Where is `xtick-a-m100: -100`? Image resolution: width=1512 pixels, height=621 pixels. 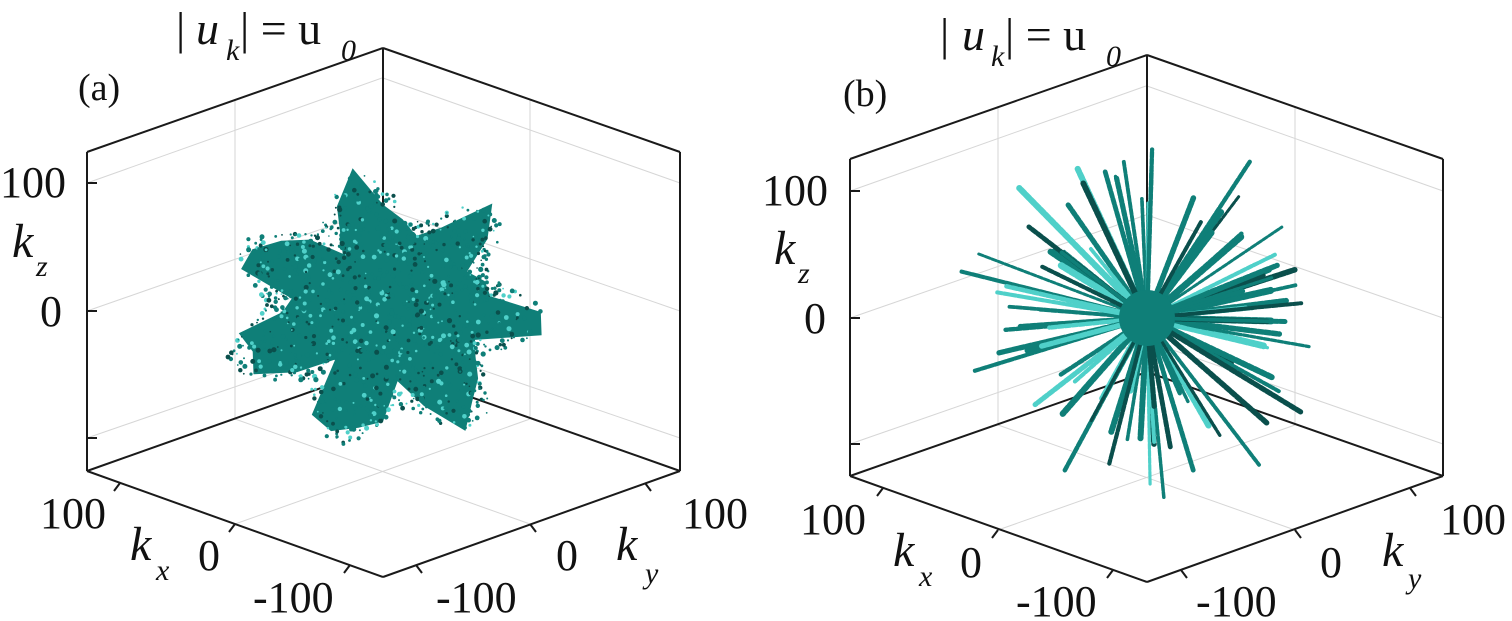
xtick-a-m100: -100 is located at coordinates (293, 597).